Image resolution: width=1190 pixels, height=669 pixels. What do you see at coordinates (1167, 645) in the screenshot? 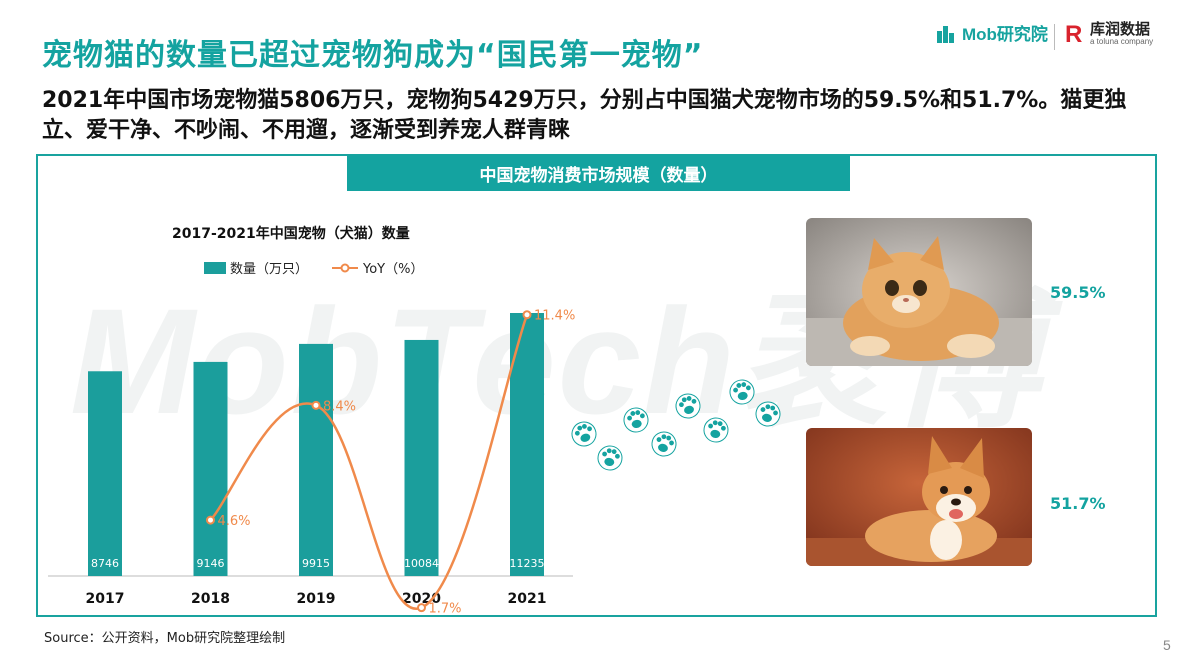
I see `page-number: 5` at bounding box center [1167, 645].